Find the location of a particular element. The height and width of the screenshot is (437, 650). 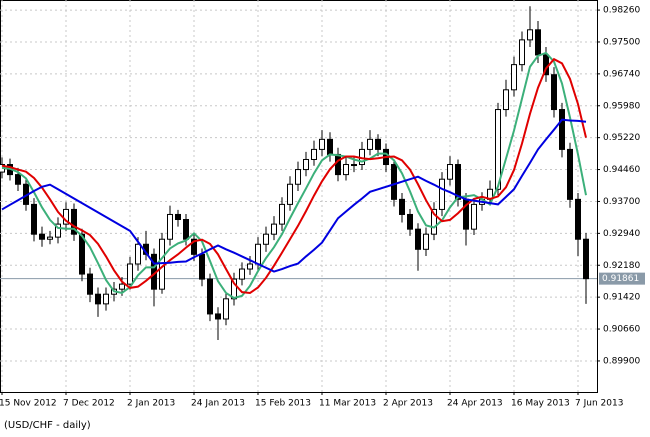

y-tick-label: 0.91420 is located at coordinates (621, 298).